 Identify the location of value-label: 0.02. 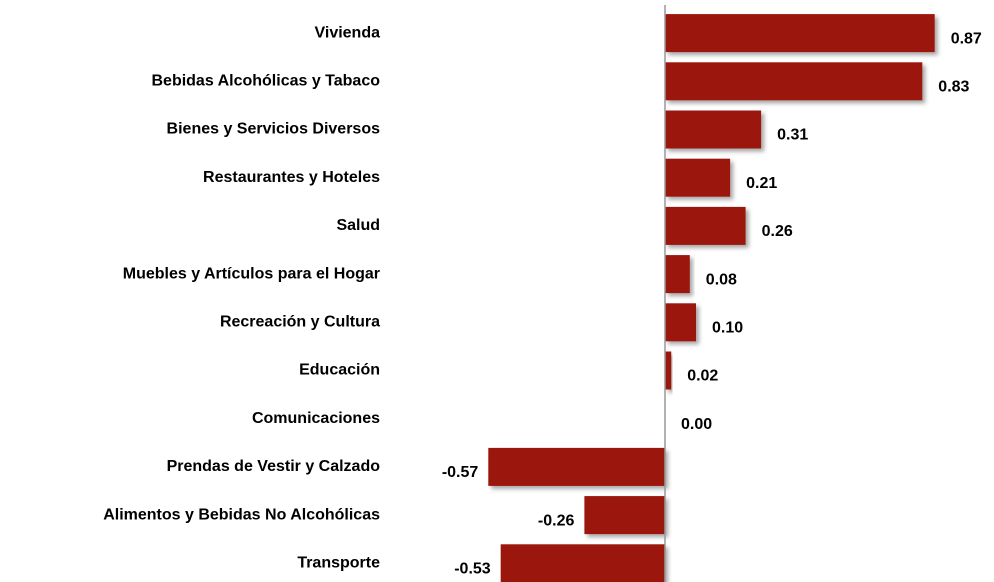
(702, 376).